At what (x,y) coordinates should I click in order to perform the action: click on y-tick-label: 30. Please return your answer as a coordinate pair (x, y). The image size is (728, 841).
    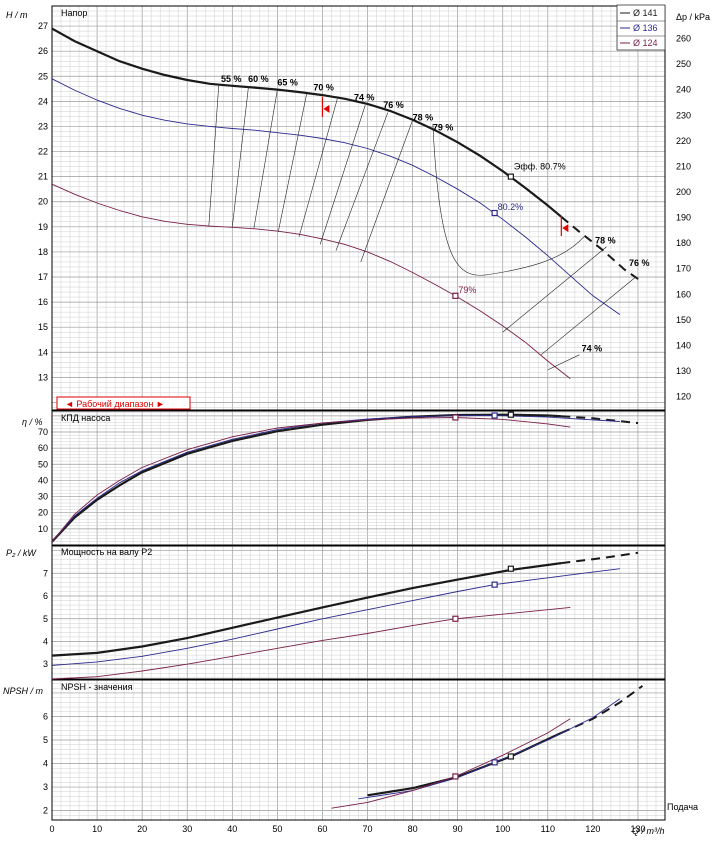
    Looking at the image, I should click on (43, 497).